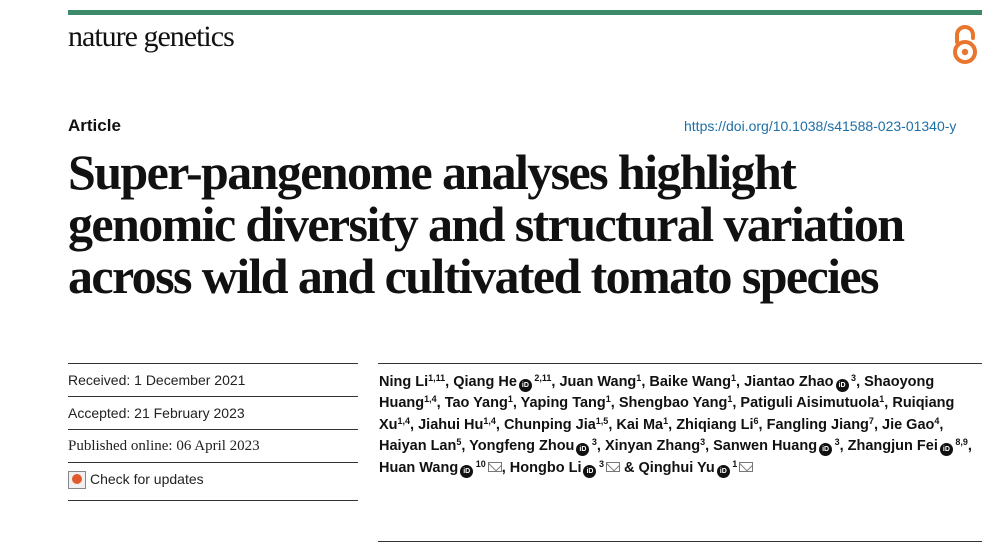 This screenshot has height=547, width=1008. I want to click on author-name: Hongbo Li iD 3, so click(564, 468).